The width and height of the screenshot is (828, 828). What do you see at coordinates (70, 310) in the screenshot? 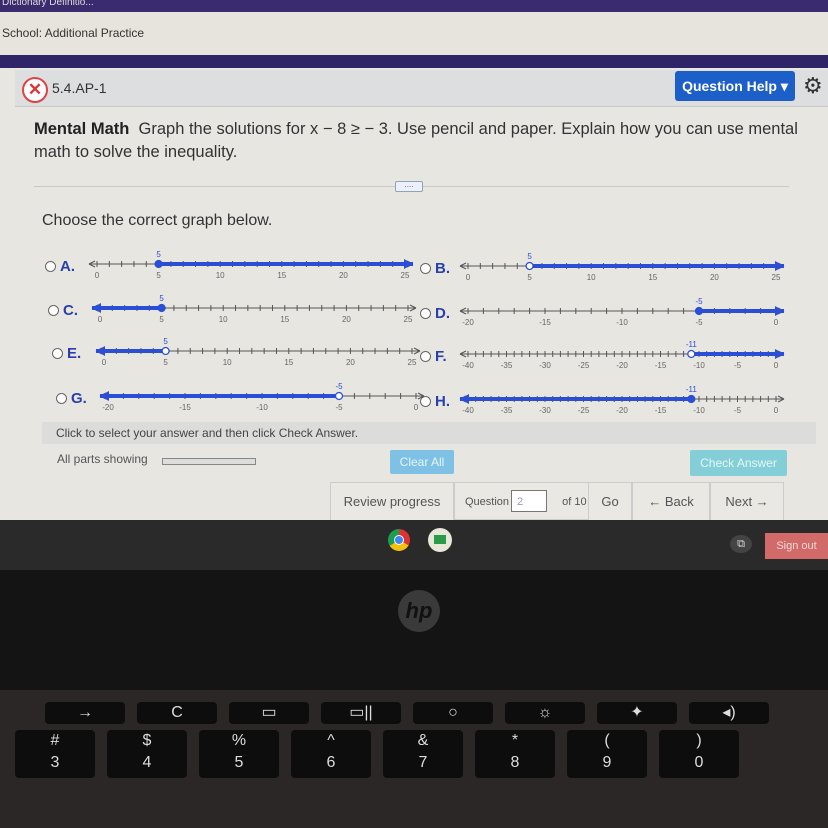
I see `option-label: C.` at bounding box center [70, 310].